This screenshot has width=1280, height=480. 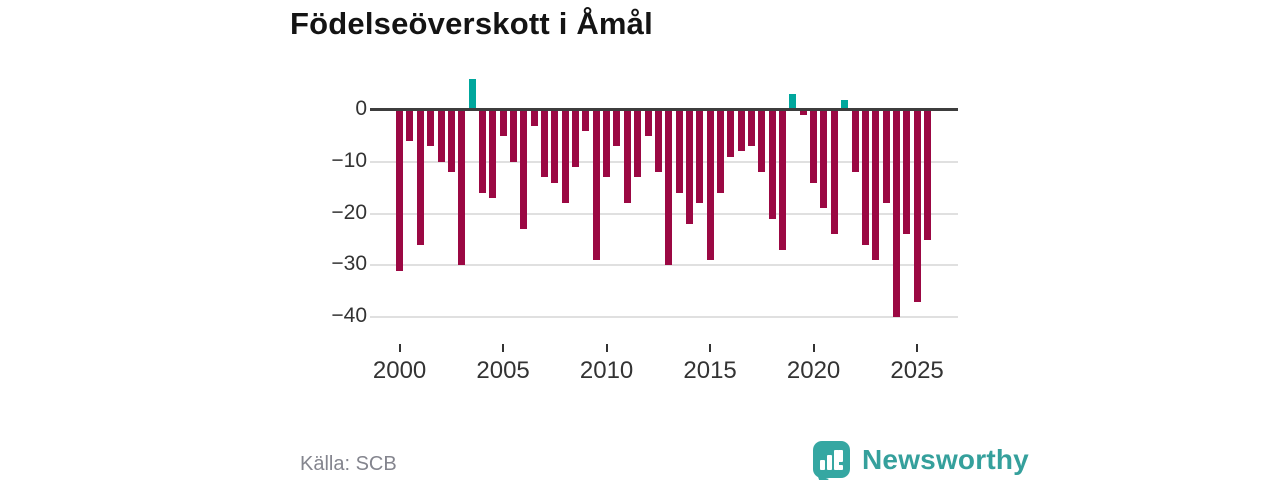 What do you see at coordinates (586, 120) in the screenshot?
I see `bar-2009H1` at bounding box center [586, 120].